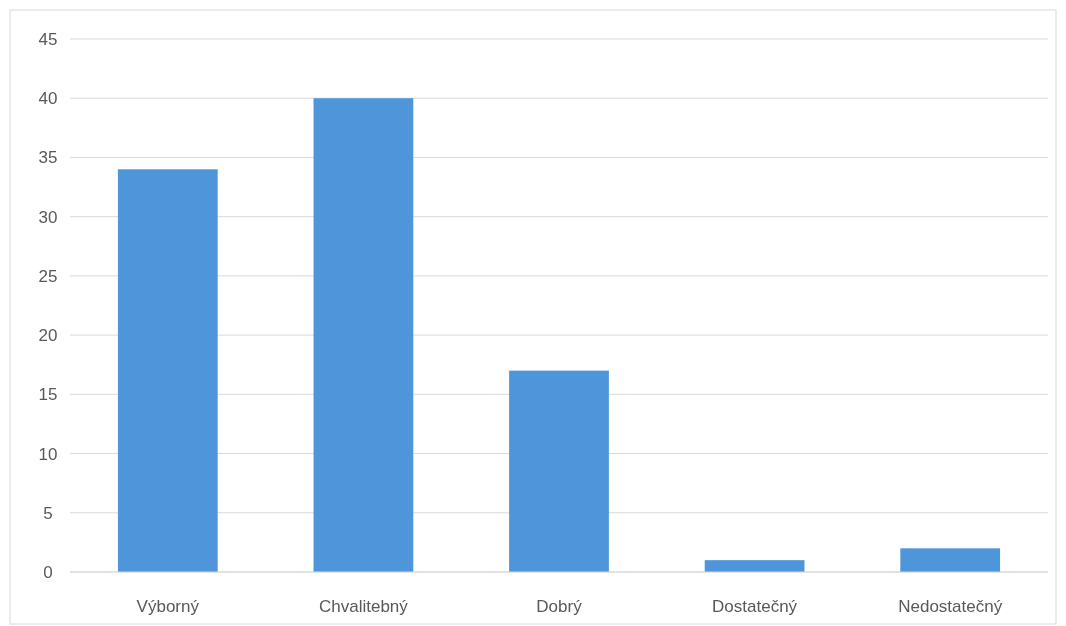 Image resolution: width=1066 pixels, height=626 pixels. Describe the element at coordinates (363, 606) in the screenshot. I see `x-tick-label: Chvalitebný` at that location.